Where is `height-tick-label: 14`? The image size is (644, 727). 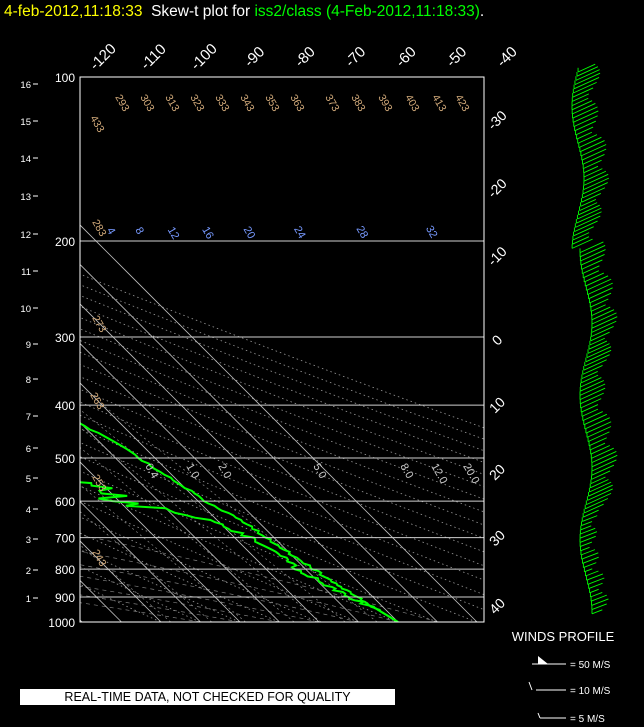 height-tick-label: 14 is located at coordinates (25, 159).